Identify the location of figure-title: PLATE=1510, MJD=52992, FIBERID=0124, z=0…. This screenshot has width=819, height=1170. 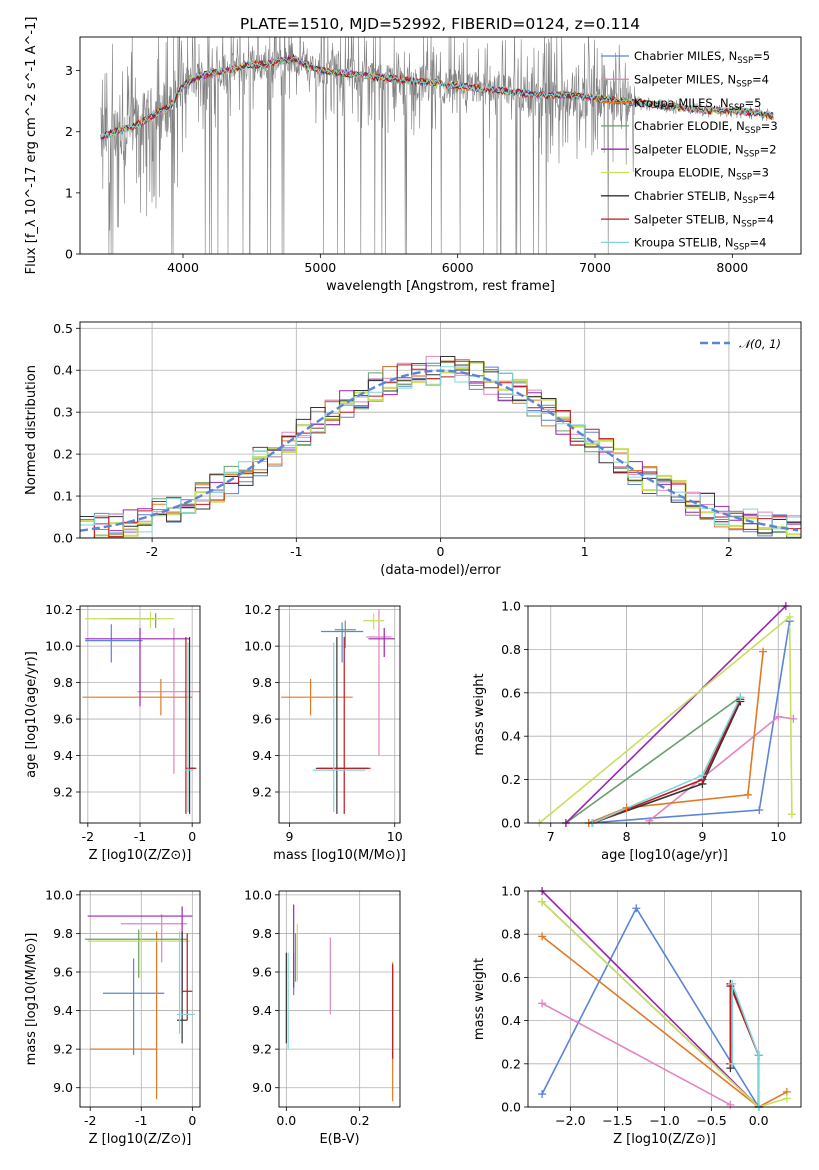
(440, 24).